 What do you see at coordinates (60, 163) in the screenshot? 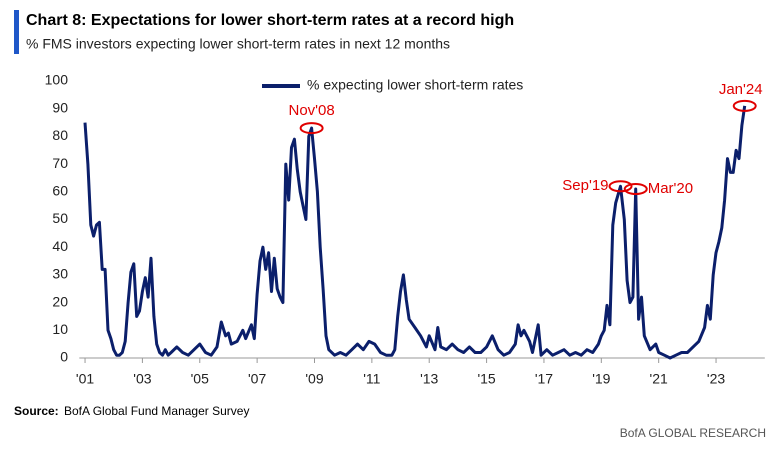
I see `y-tick-label: 70` at bounding box center [60, 163].